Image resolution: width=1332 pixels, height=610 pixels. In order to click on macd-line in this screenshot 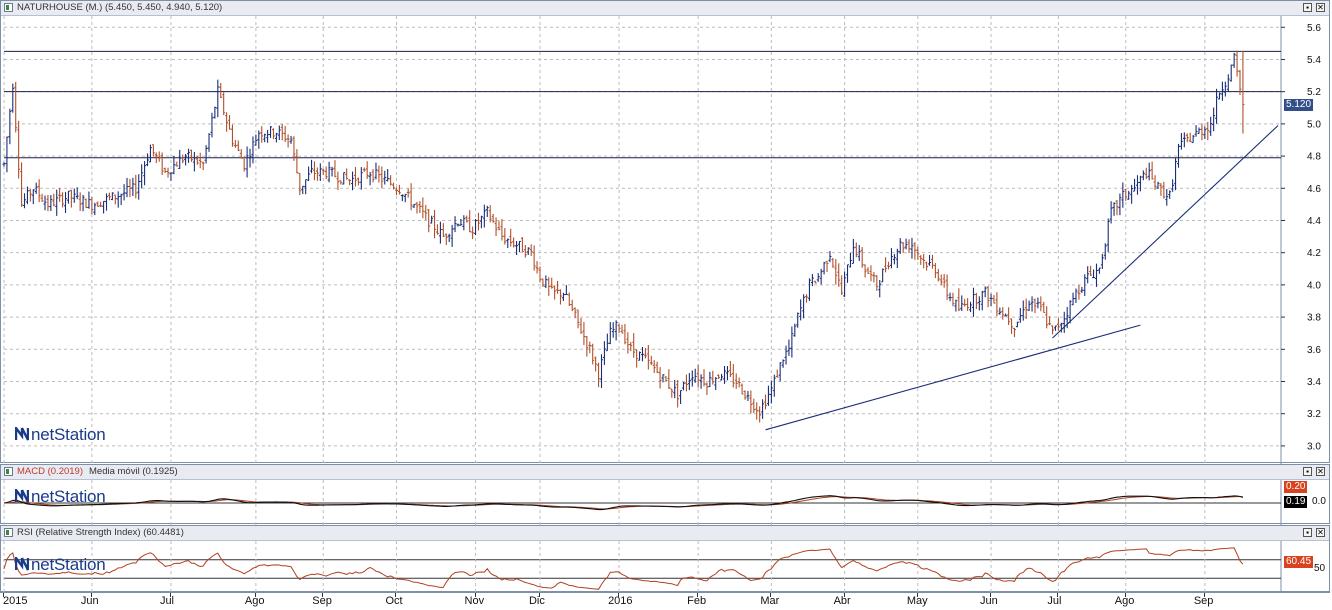, I will do `click(623, 503)`.